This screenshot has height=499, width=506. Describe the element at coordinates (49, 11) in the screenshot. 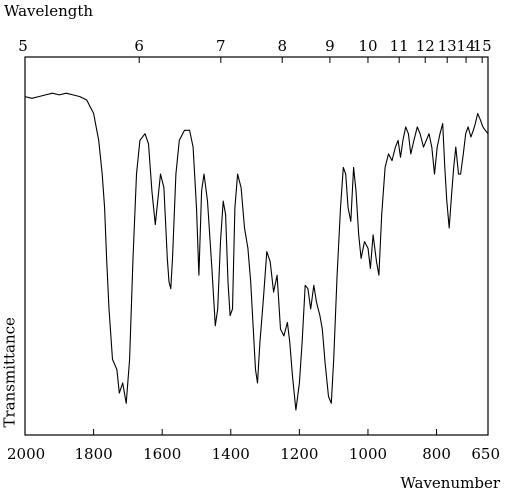

I see `top-axis-title: Wavelength` at that location.